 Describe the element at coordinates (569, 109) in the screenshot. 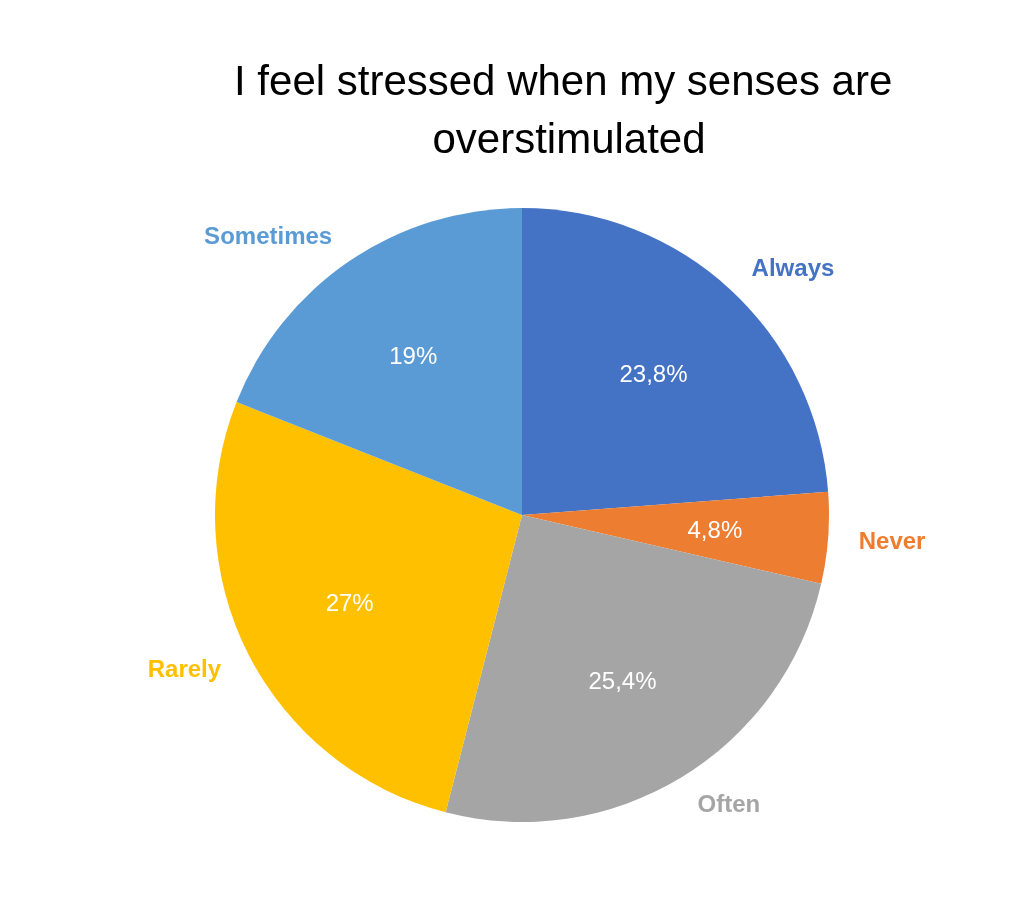

I see `chart-title: I feel stressed when my senses are overstimulated` at that location.